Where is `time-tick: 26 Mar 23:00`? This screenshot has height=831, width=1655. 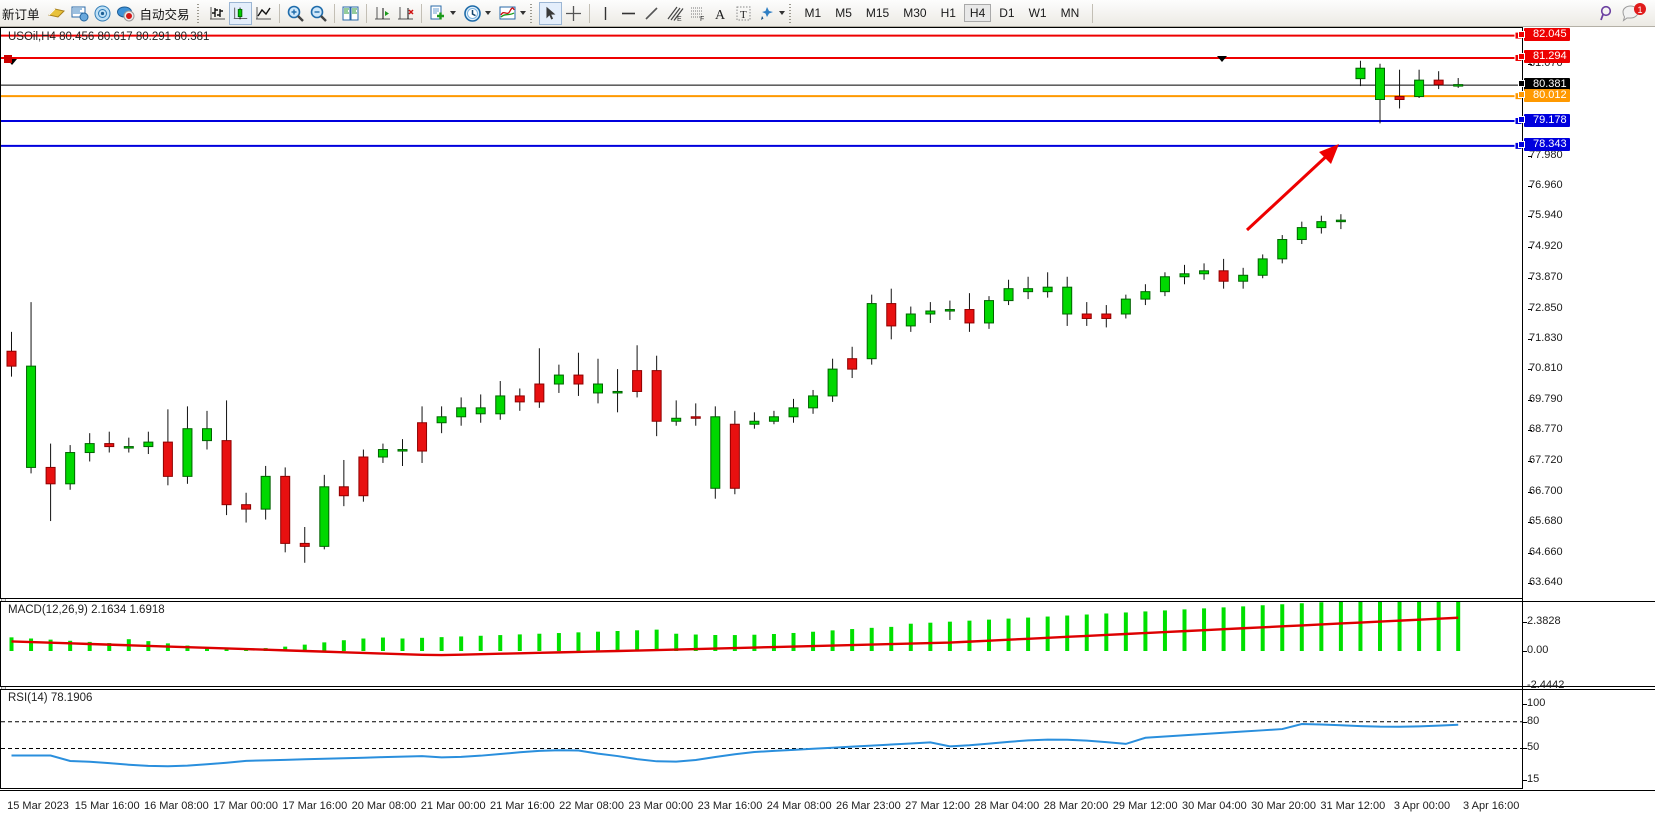 time-tick: 26 Mar 23:00 is located at coordinates (868, 806).